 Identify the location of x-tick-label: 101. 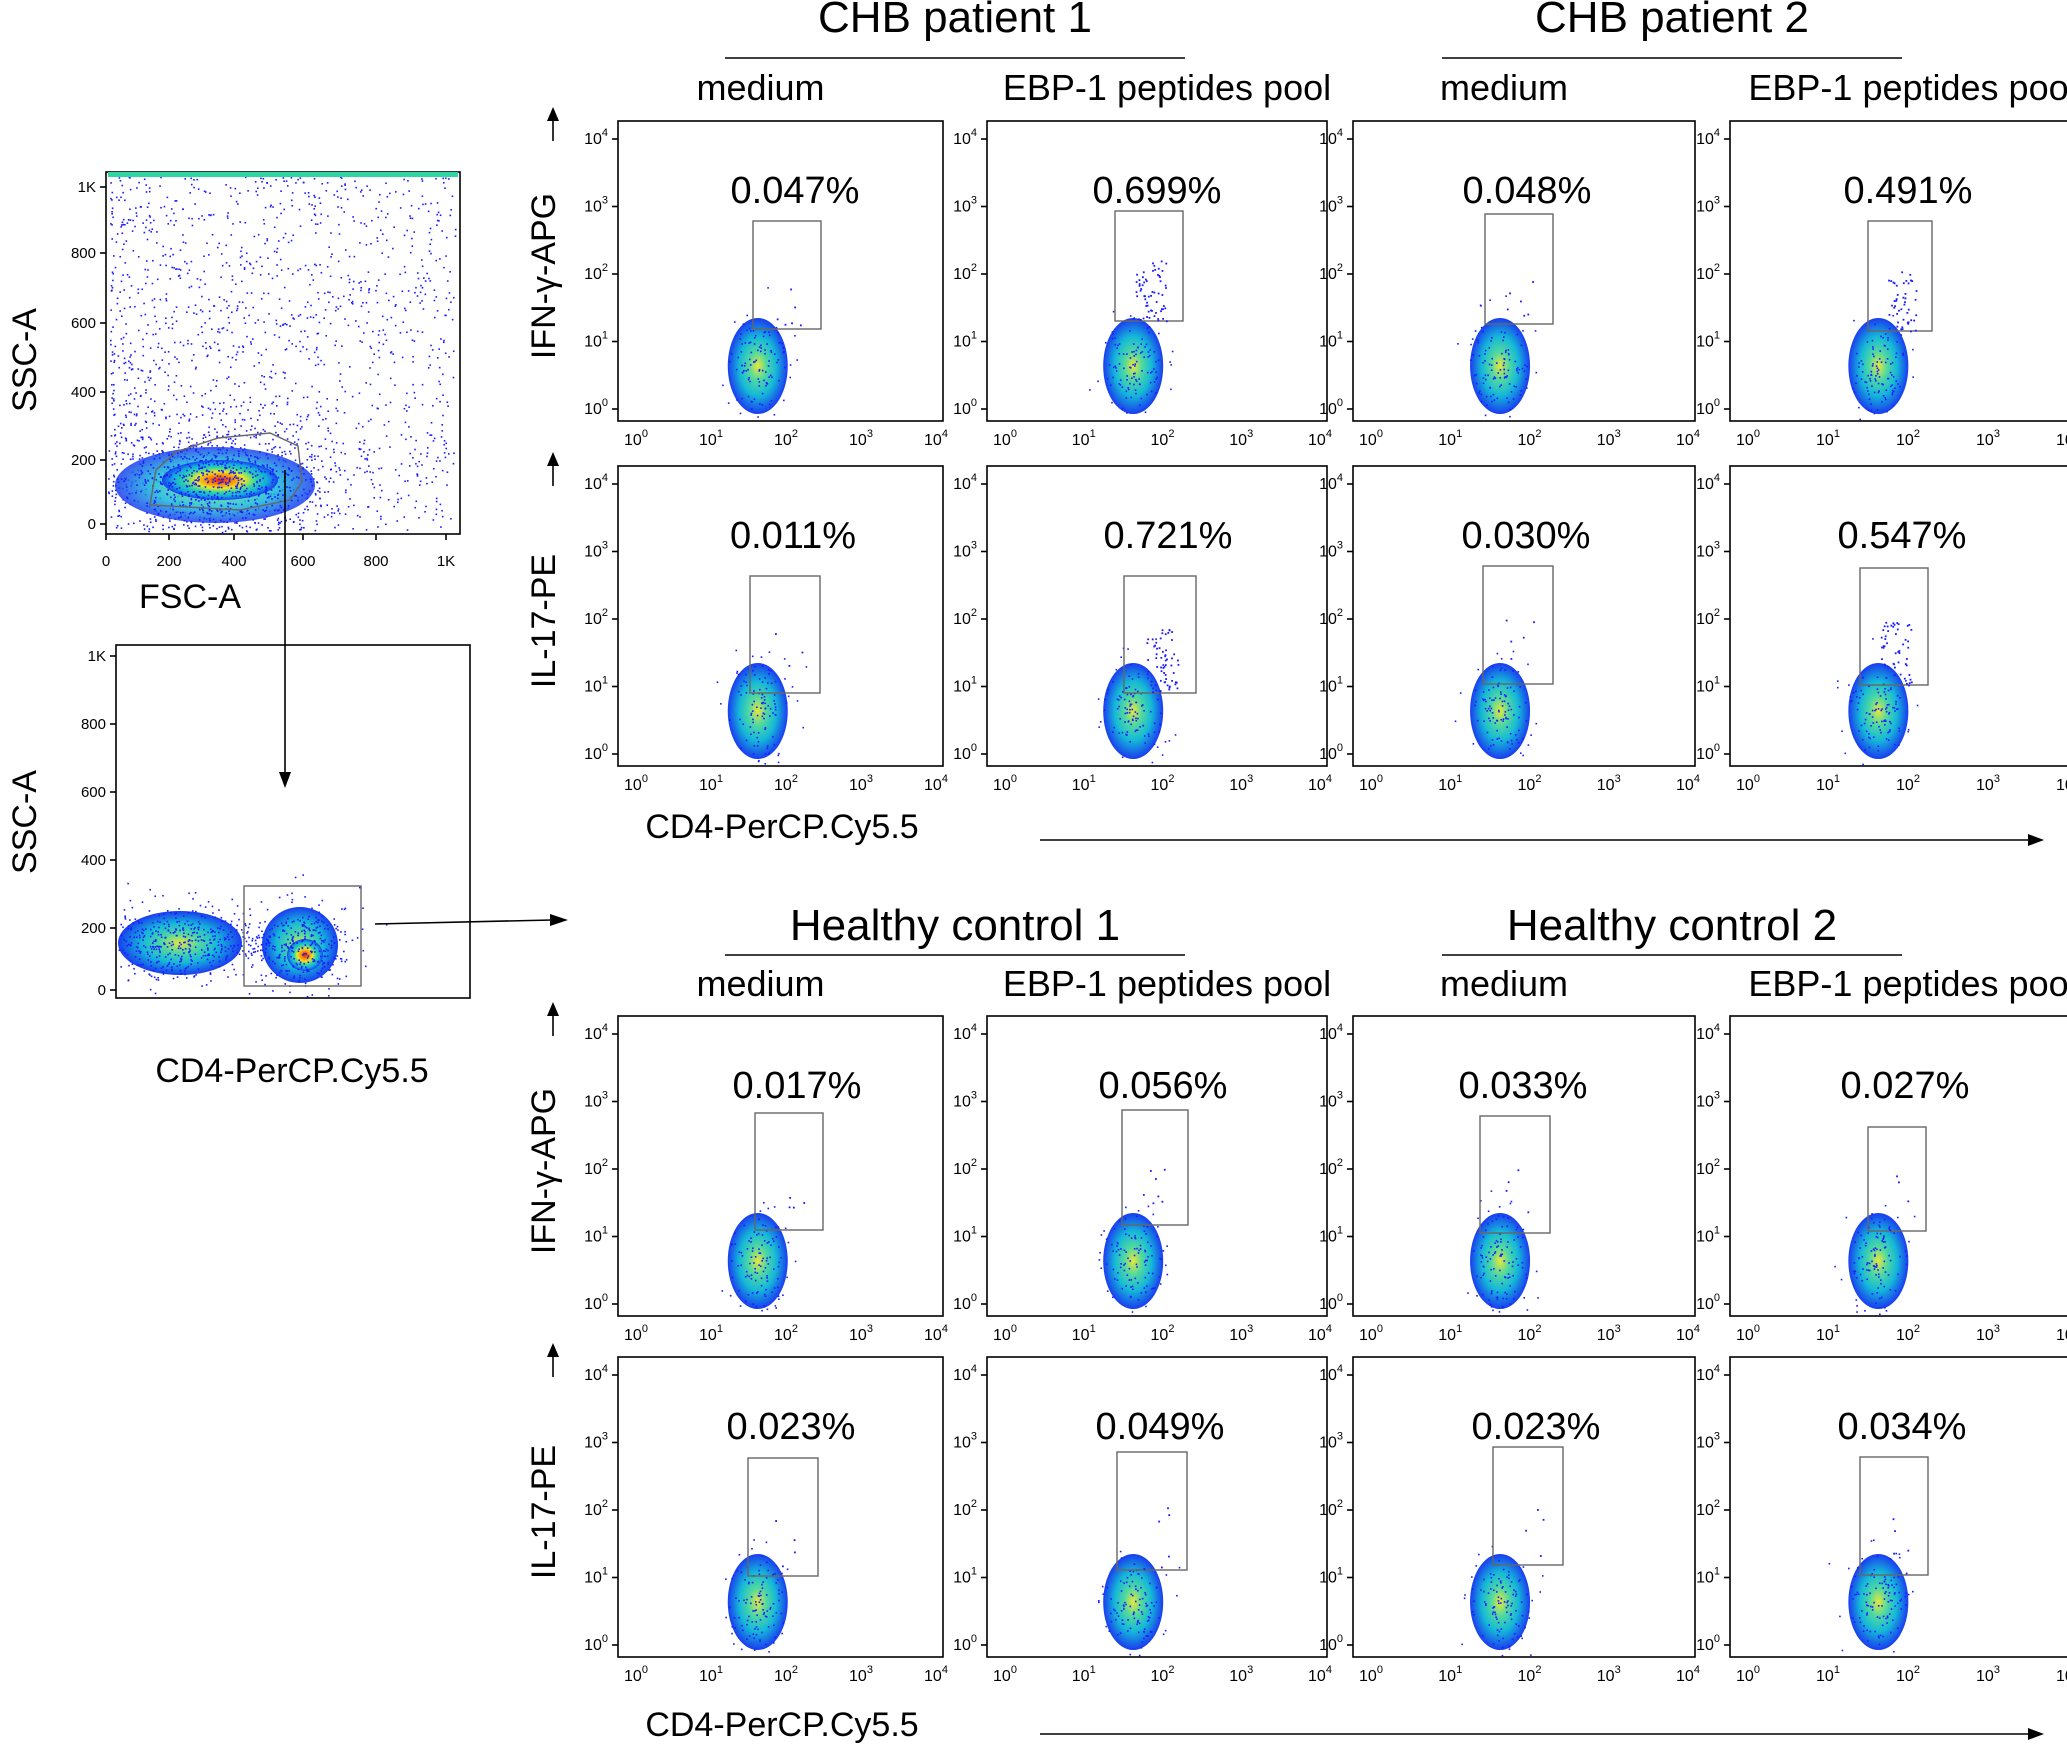
(711, 438).